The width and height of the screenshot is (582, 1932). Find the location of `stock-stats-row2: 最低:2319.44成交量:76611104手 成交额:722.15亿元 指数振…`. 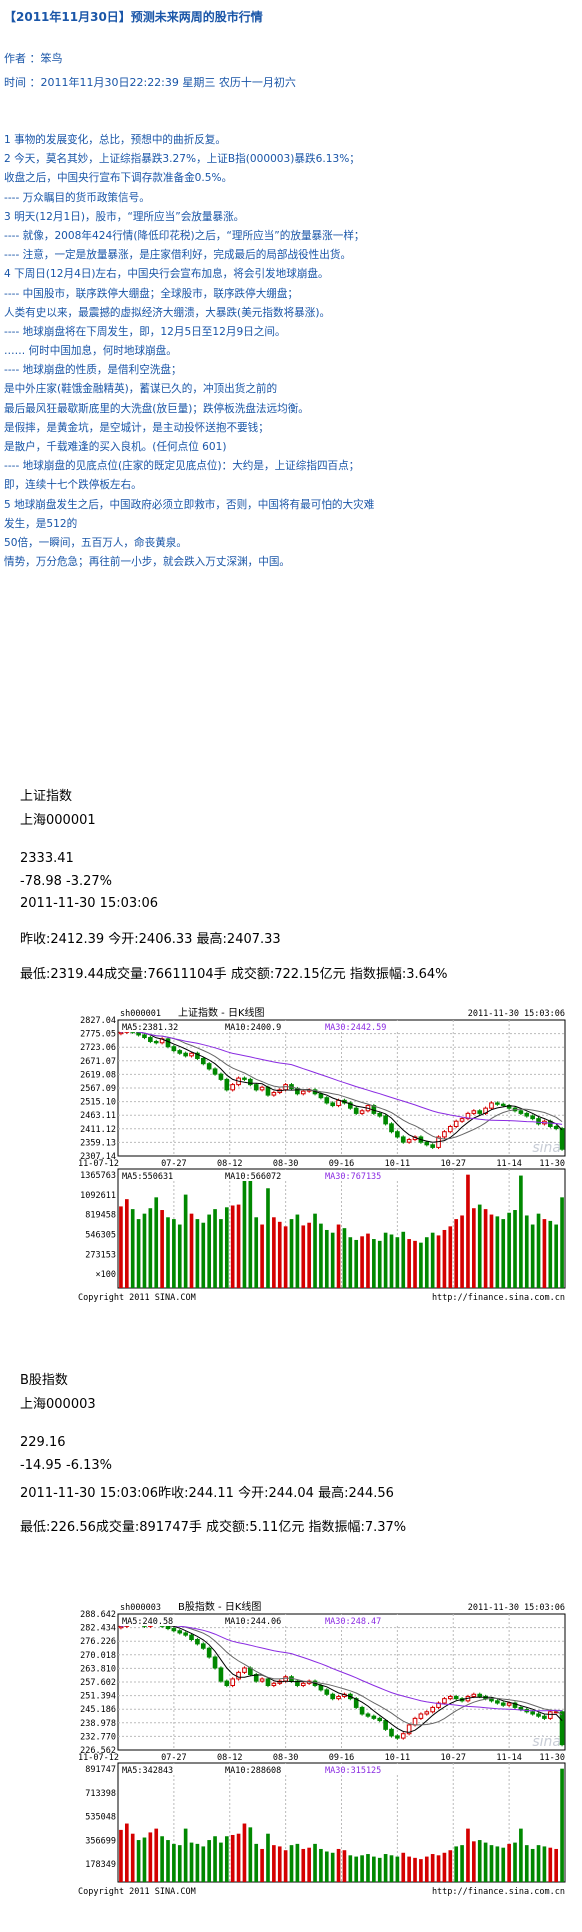

stock-stats-row2: 最低:2319.44成交量:76611104手 成交额:722.15亿元 指数振… is located at coordinates (234, 974).